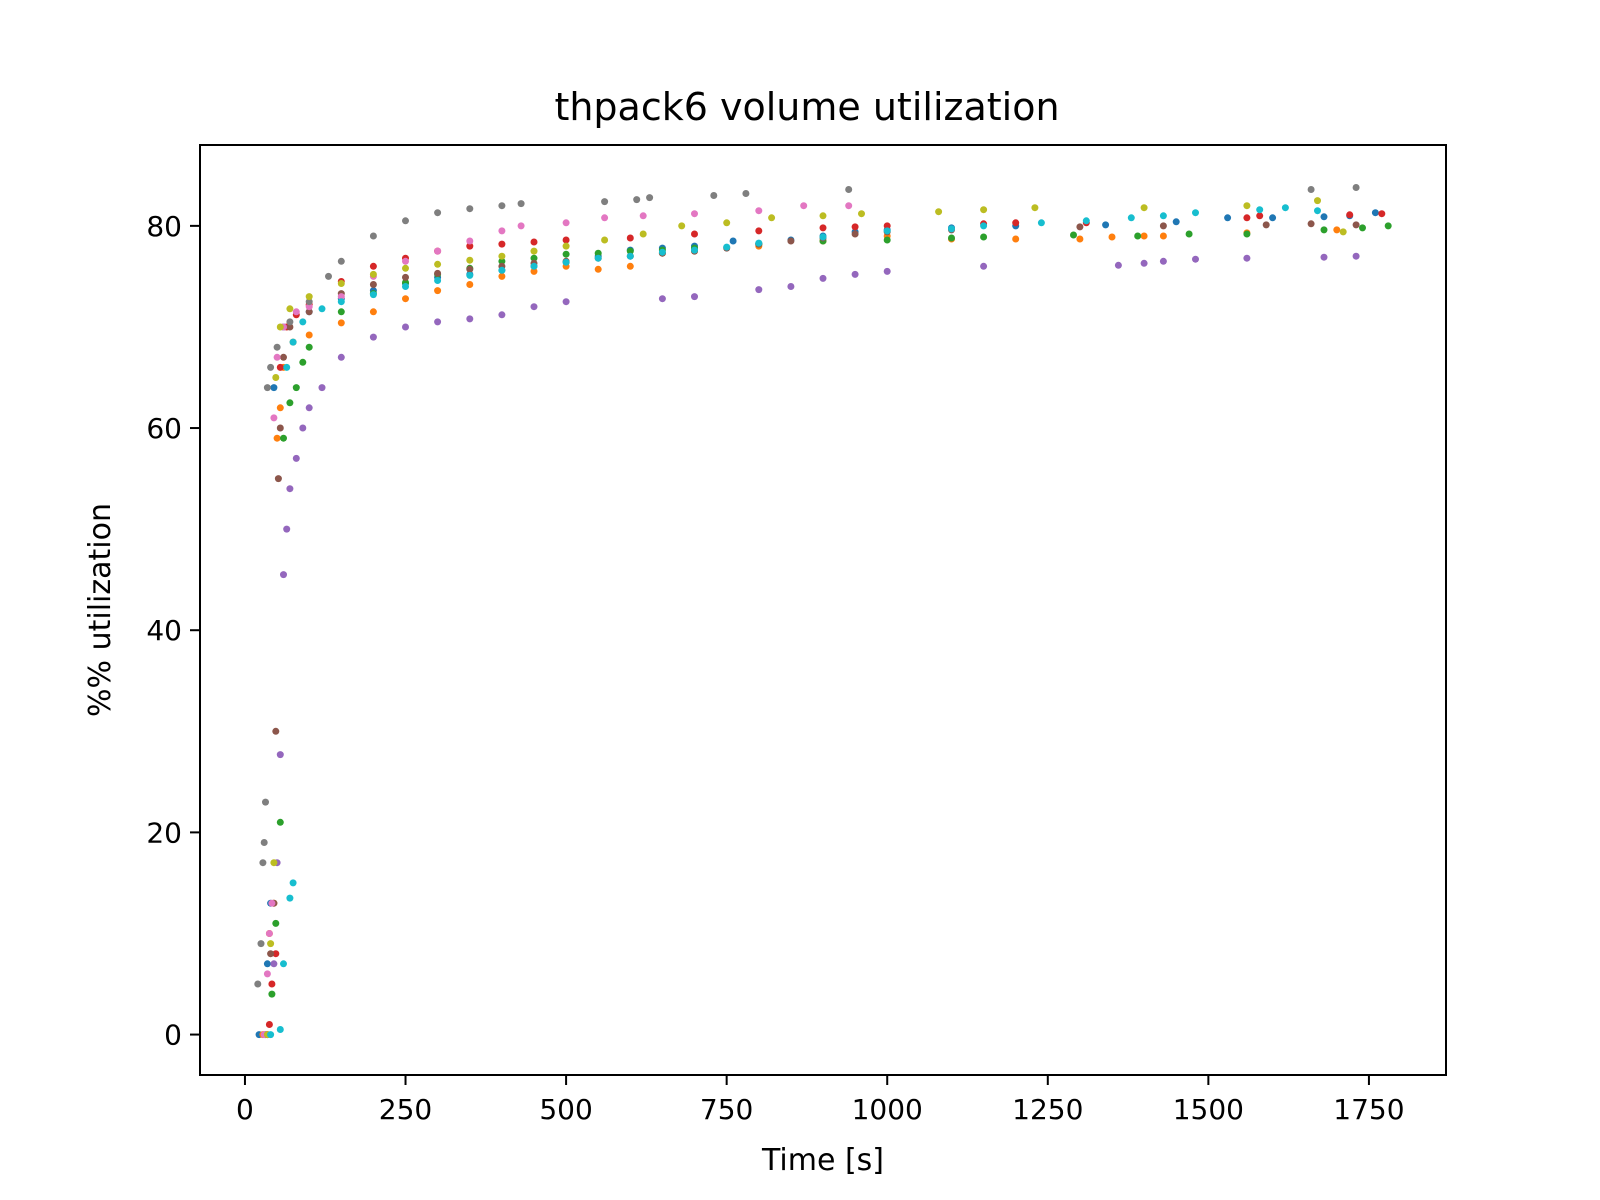 Image resolution: width=1600 pixels, height=1200 pixels. Describe the element at coordinates (173, 1035) in the screenshot. I see `y-tick-label-0: 0` at that location.